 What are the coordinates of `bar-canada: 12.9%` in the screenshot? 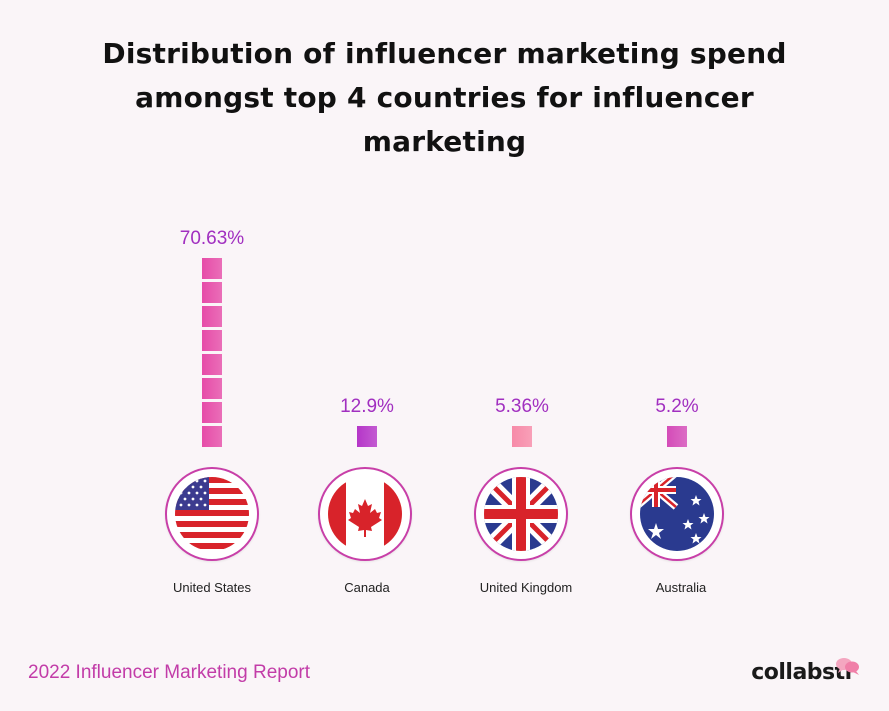 It's located at (367, 423).